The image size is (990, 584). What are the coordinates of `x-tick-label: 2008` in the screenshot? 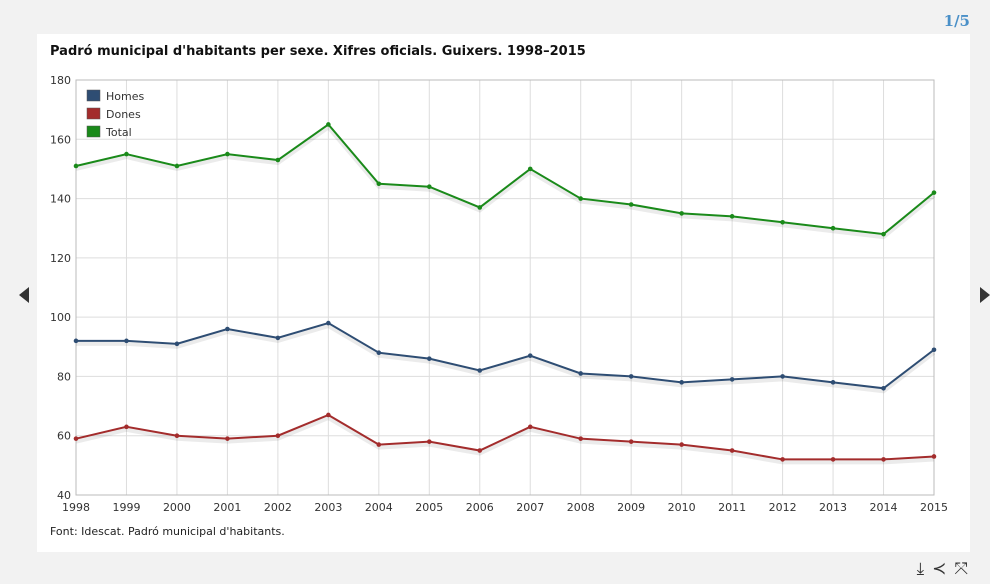 It's located at (581, 507).